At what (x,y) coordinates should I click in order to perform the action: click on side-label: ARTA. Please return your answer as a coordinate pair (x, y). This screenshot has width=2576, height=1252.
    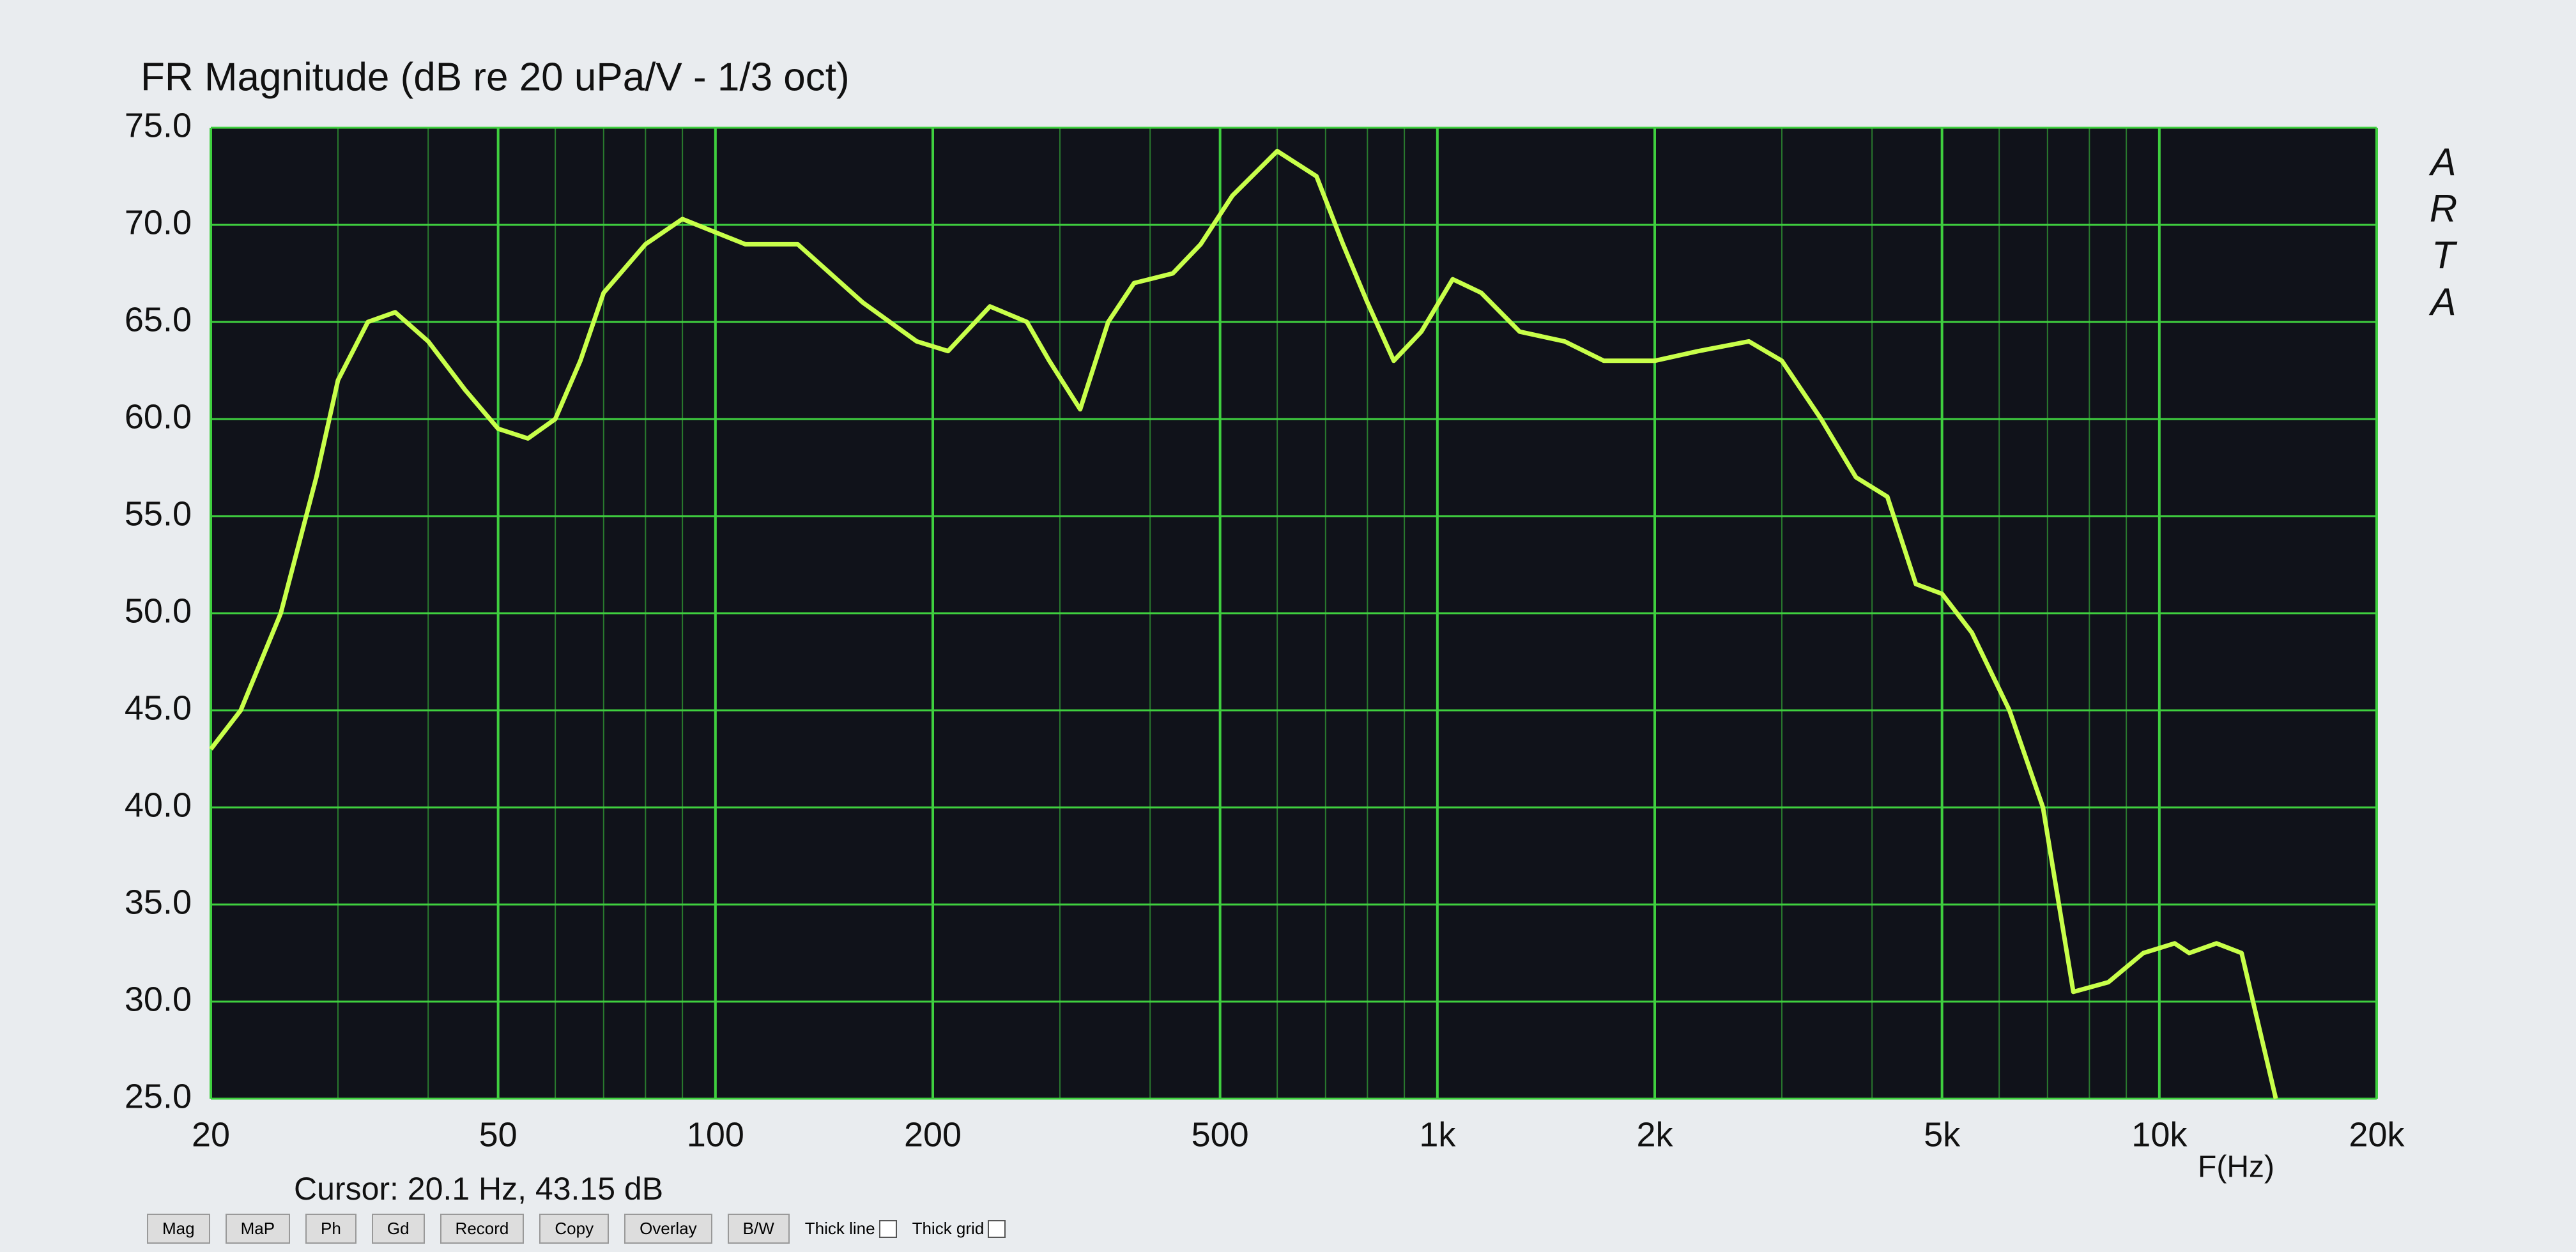
    Looking at the image, I should click on (2443, 234).